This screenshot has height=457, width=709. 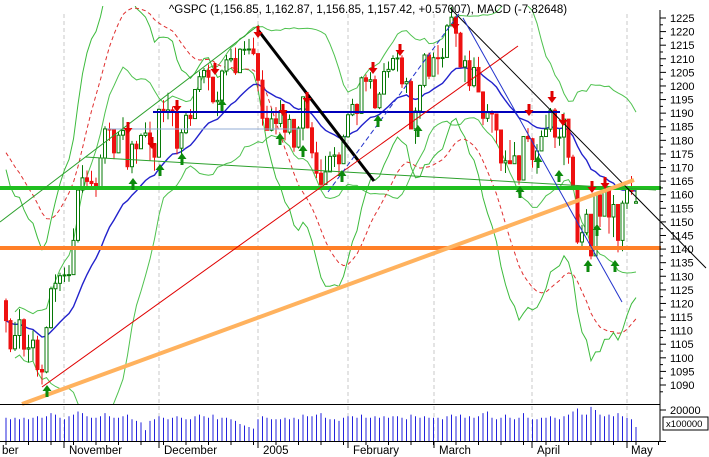 I want to click on y-axis-label: 1225, so click(x=682, y=19).